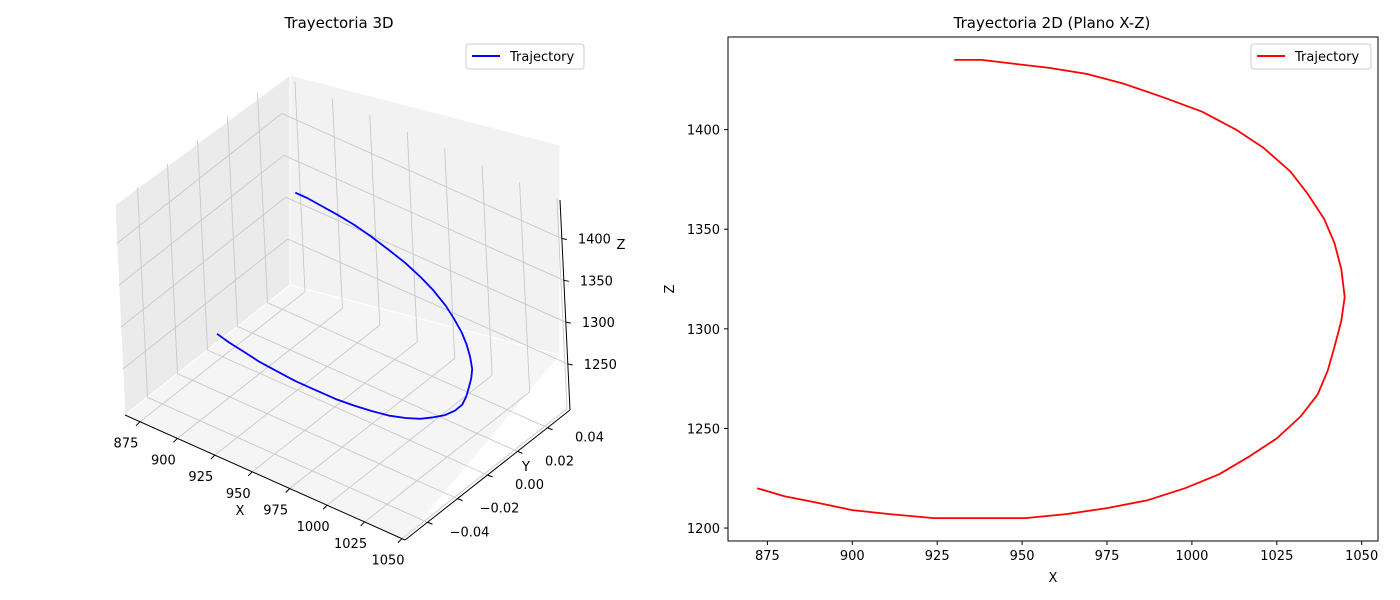  Describe the element at coordinates (670, 288) in the screenshot. I see `chart-2d-ylabel: Z` at that location.